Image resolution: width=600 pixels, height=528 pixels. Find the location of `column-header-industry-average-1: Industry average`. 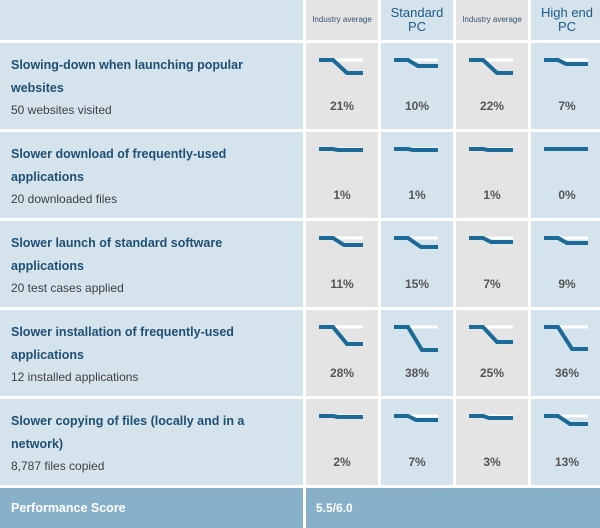

column-header-industry-average-1: Industry average is located at coordinates (342, 20).